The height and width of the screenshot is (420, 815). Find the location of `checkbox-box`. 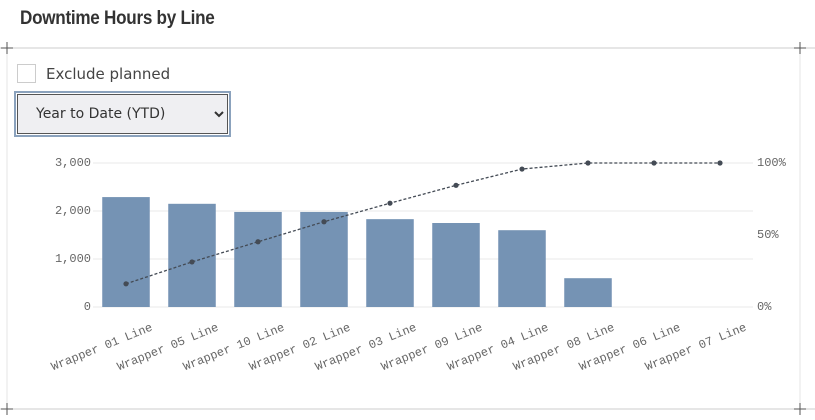

checkbox-box is located at coordinates (26, 73).